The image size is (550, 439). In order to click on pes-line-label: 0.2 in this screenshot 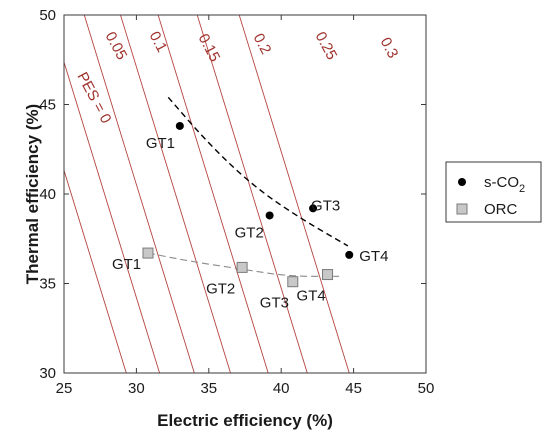, I will do `click(262, 44)`.